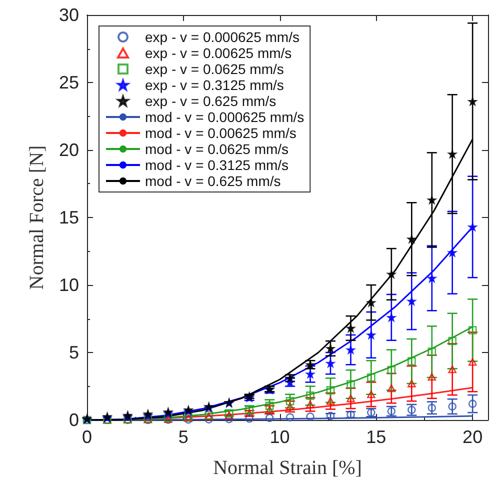  What do you see at coordinates (214, 85) in the screenshot?
I see `legend-label: exp - v = 0.3125 mm/s` at bounding box center [214, 85].